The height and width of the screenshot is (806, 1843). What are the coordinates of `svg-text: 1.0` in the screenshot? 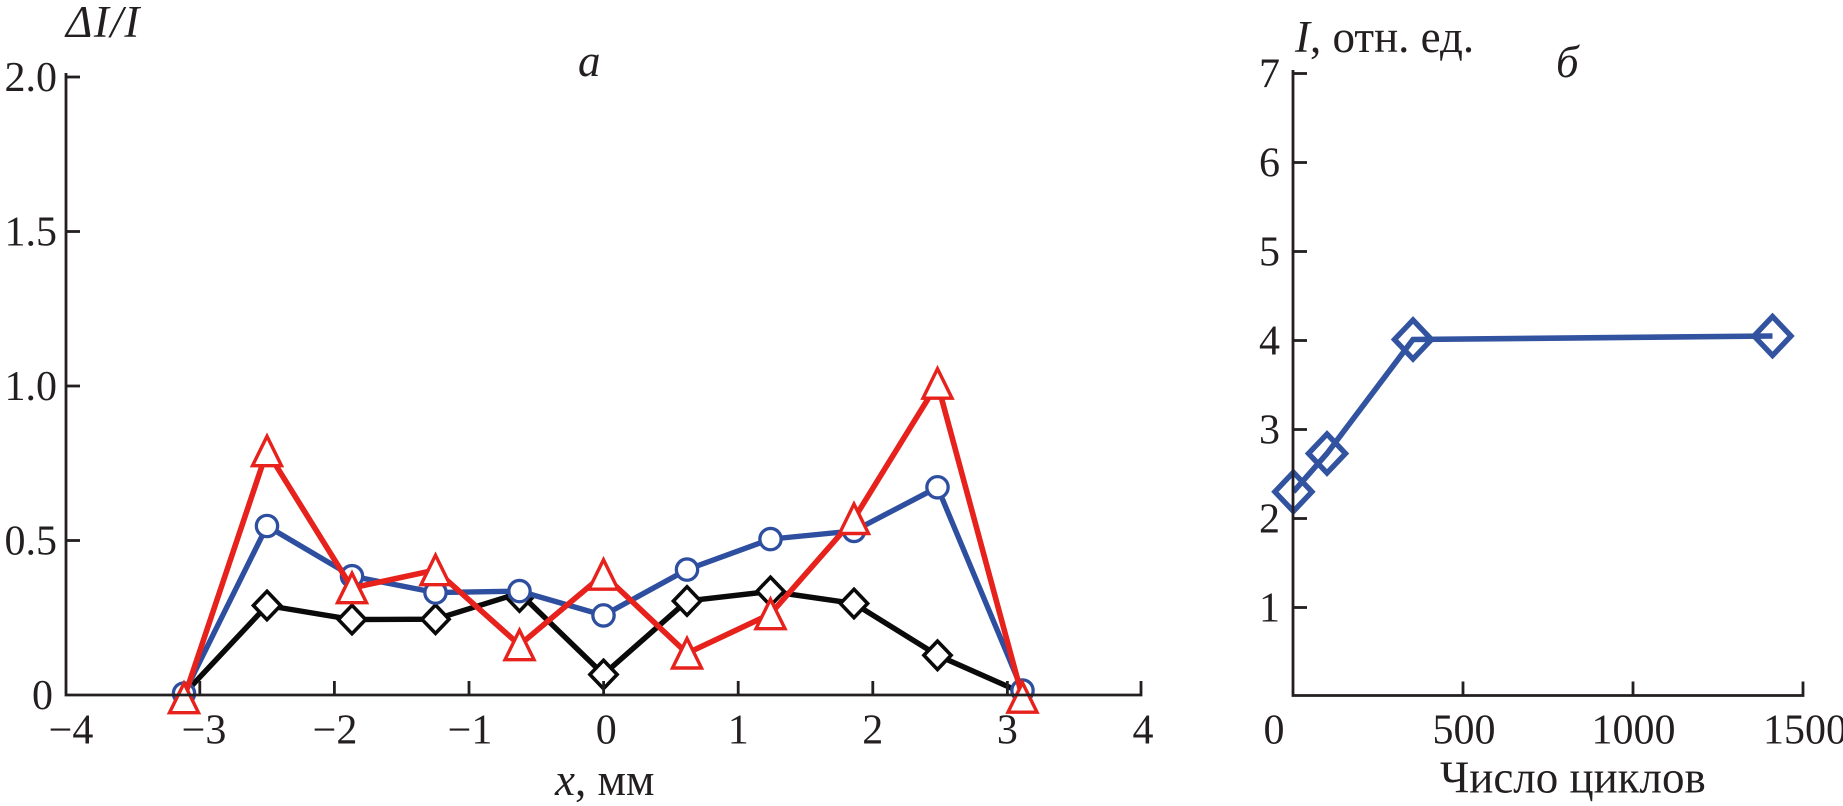 It's located at (31, 387).